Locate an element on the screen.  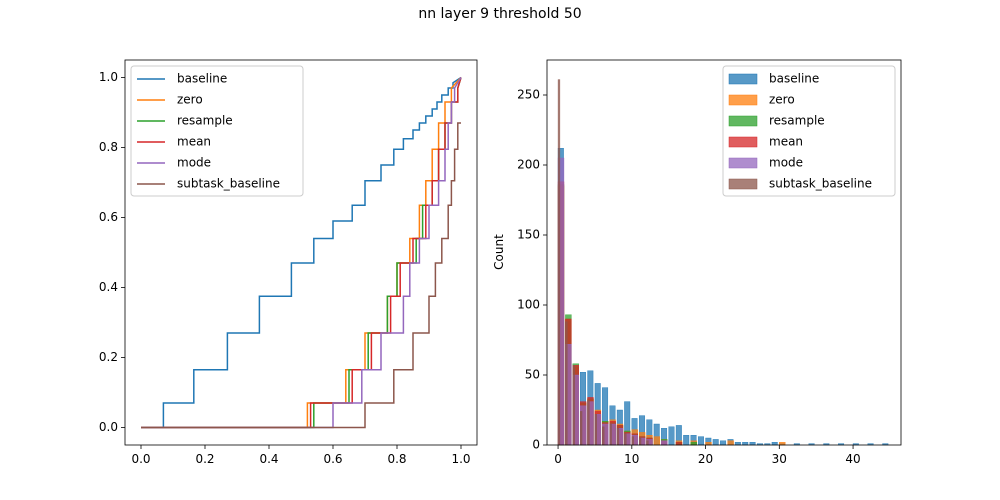
y-tick-label: 100 is located at coordinates (528, 305).